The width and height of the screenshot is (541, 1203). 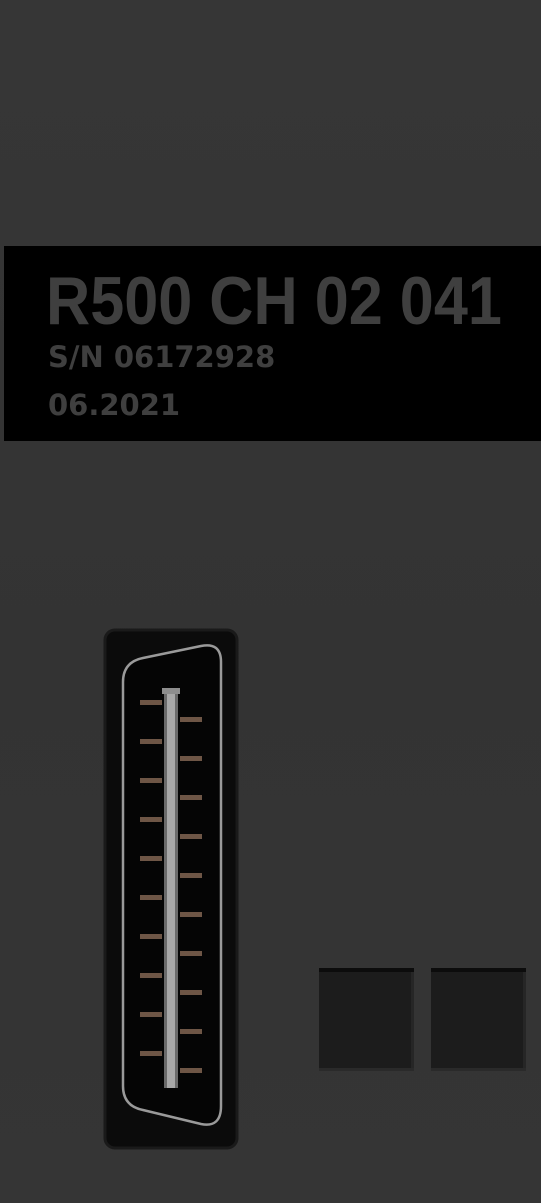 I want to click on serial-number: S/N 06172928, so click(x=162, y=357).